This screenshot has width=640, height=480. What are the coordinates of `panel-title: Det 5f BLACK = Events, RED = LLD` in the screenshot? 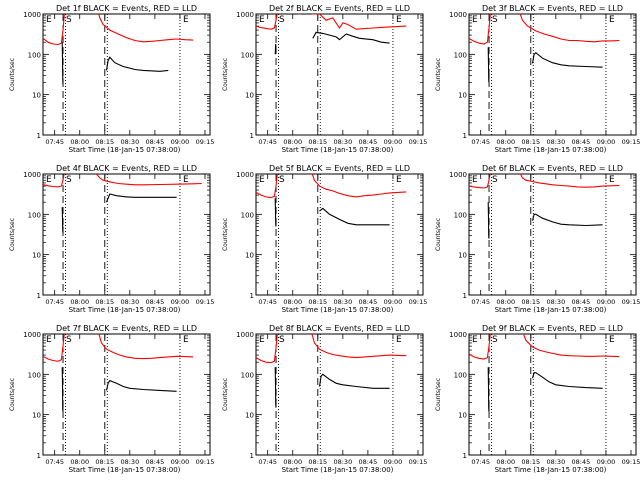 It's located at (339, 168).